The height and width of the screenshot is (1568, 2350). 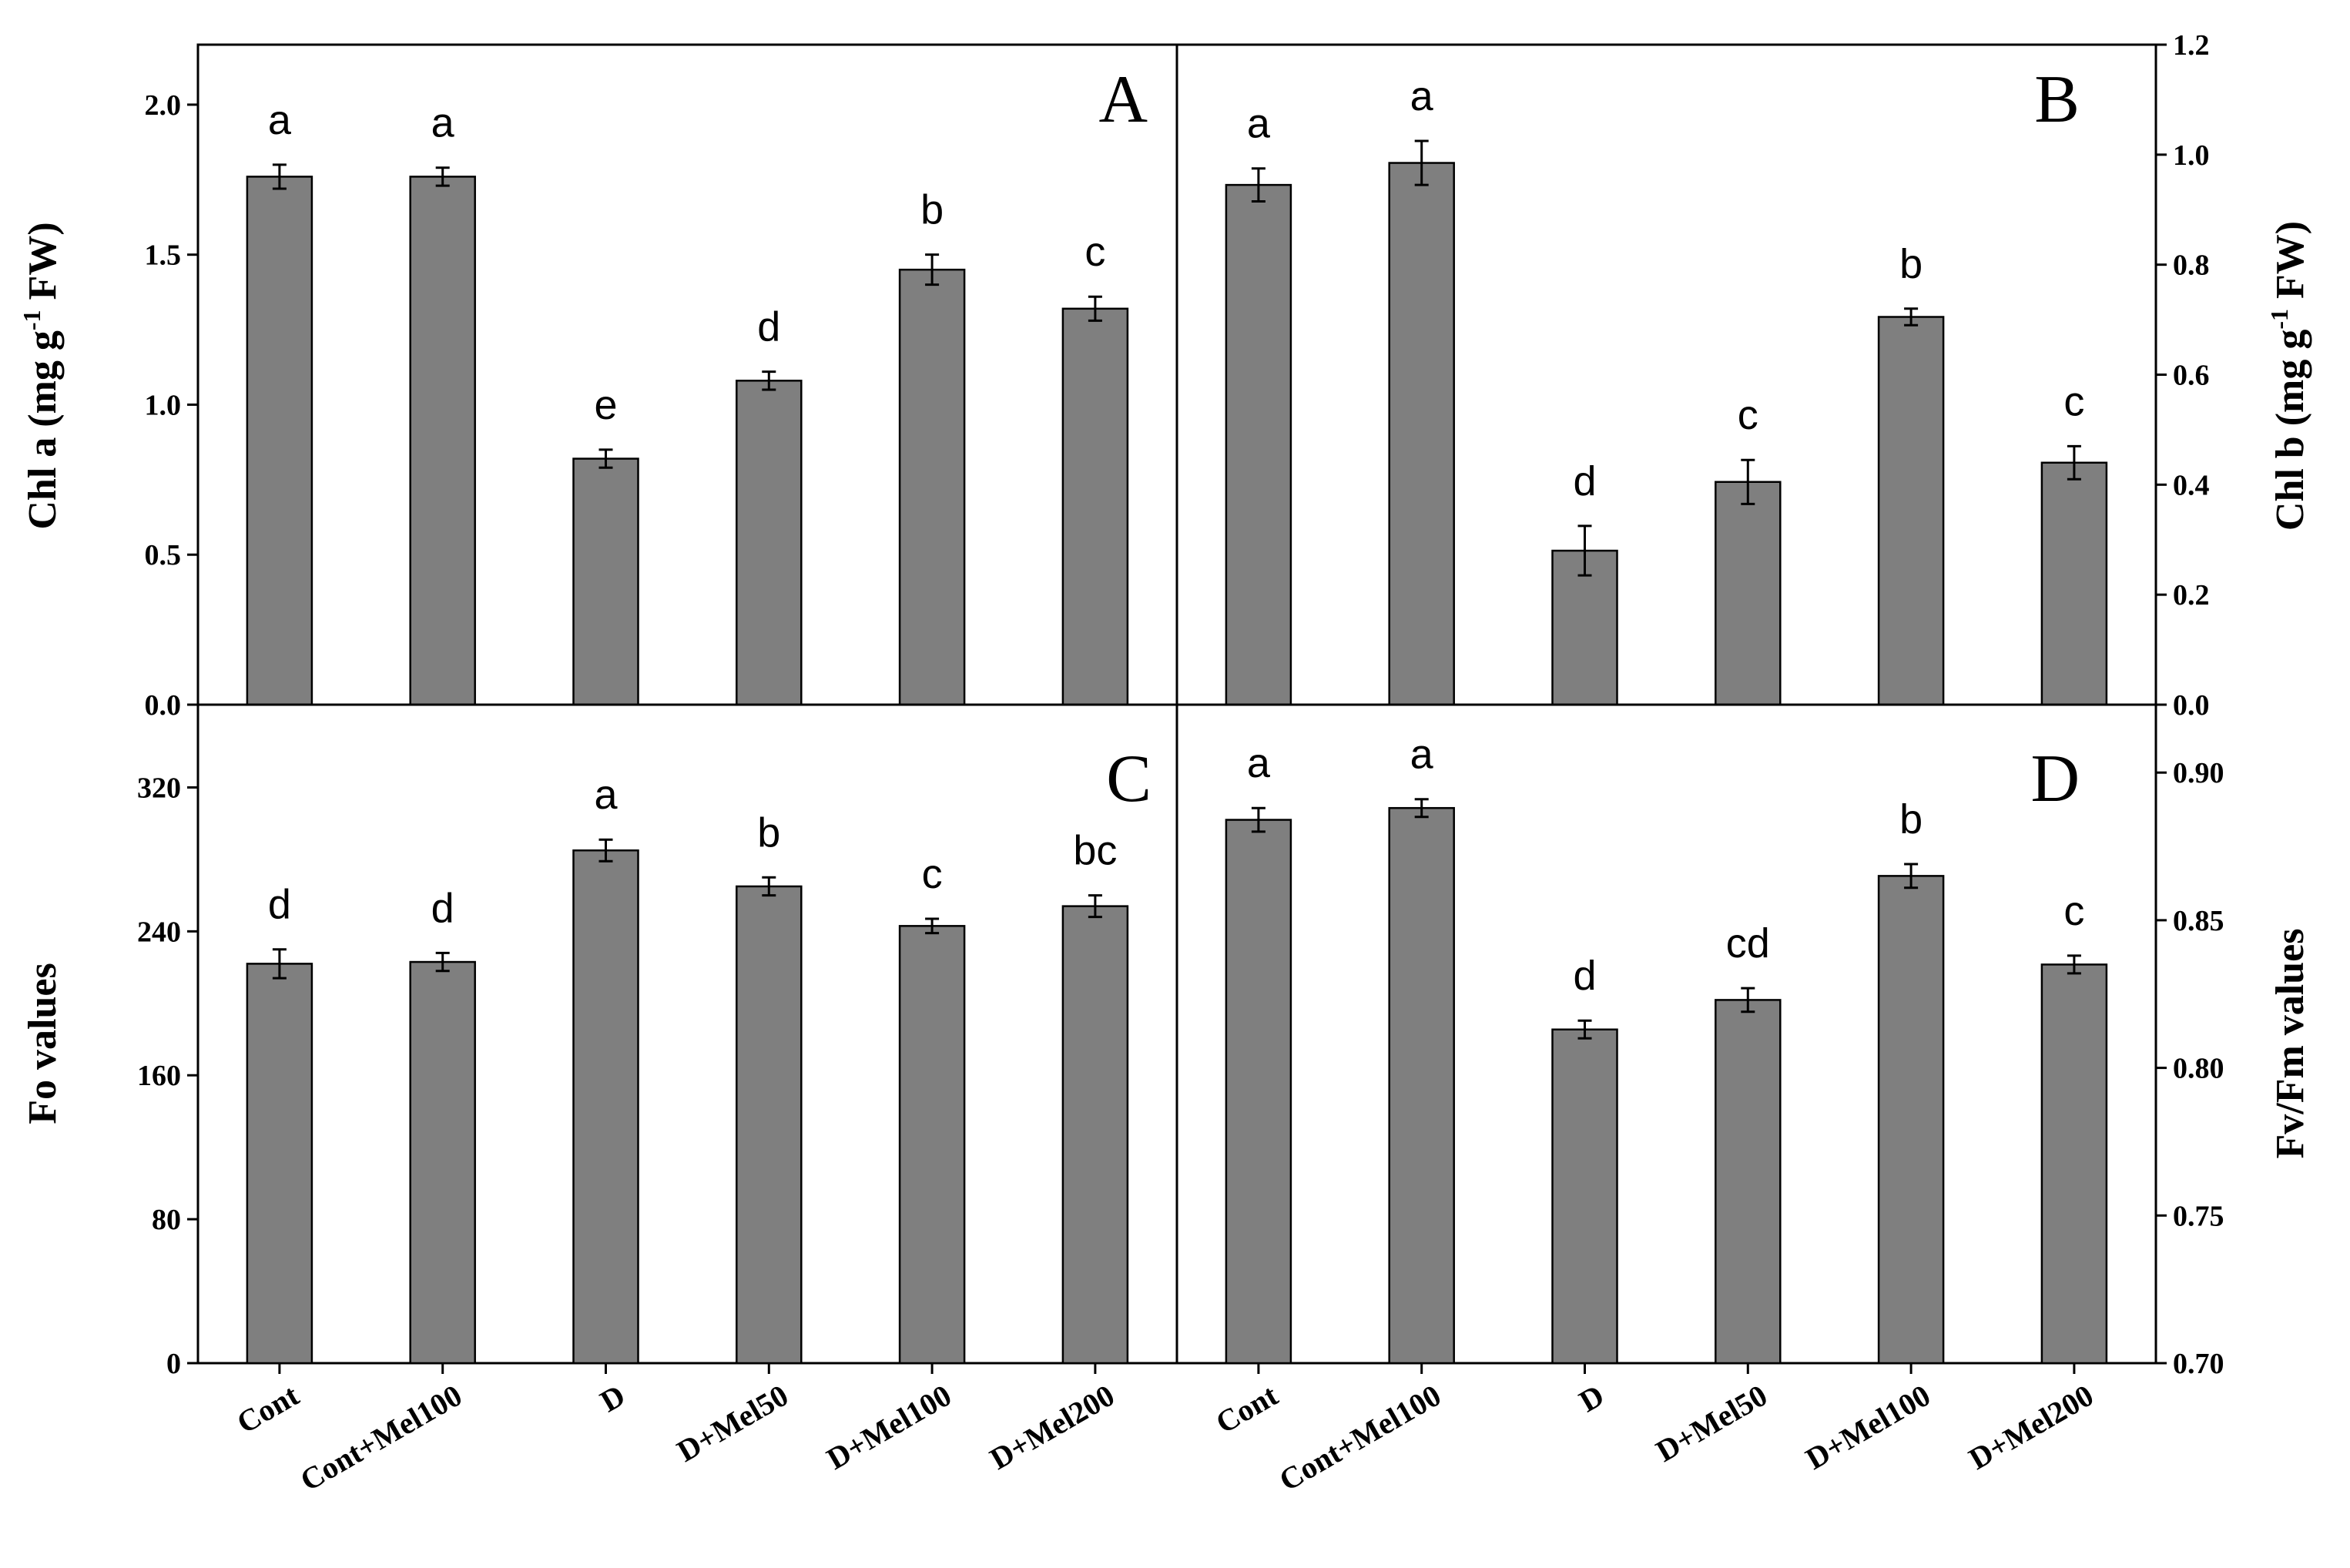 What do you see at coordinates (2191, 595) in the screenshot?
I see `panel-b-y-tick-label: 0.2` at bounding box center [2191, 595].